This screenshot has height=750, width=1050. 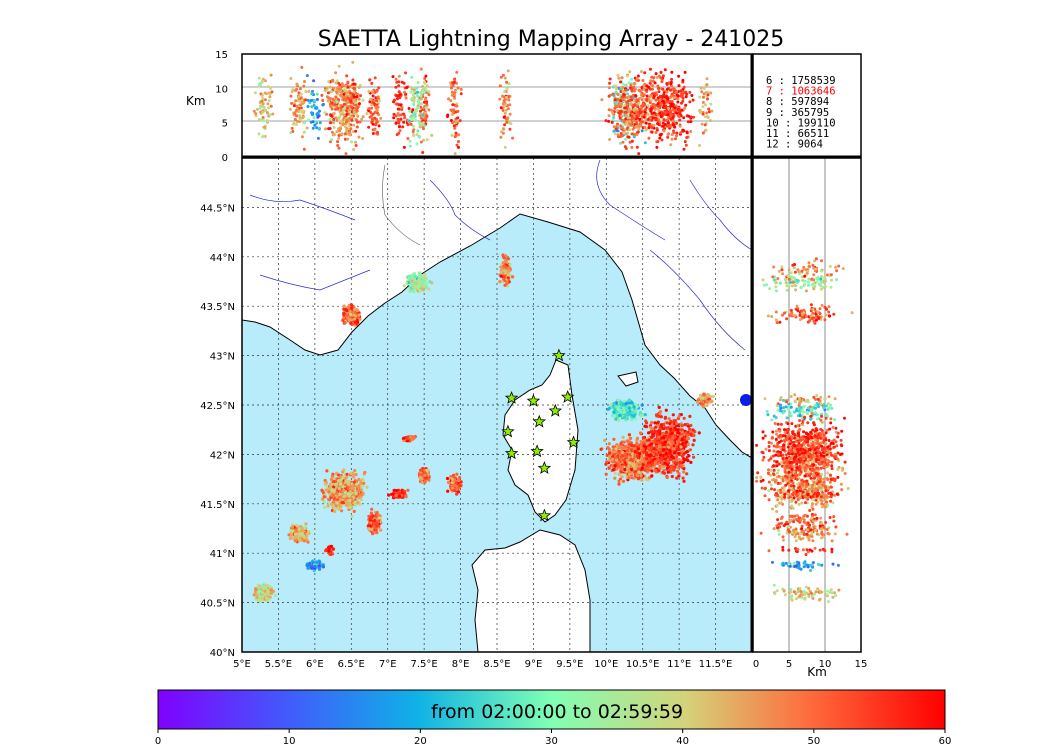 I want to click on map-x-tick: 8.5°E, so click(x=496, y=664).